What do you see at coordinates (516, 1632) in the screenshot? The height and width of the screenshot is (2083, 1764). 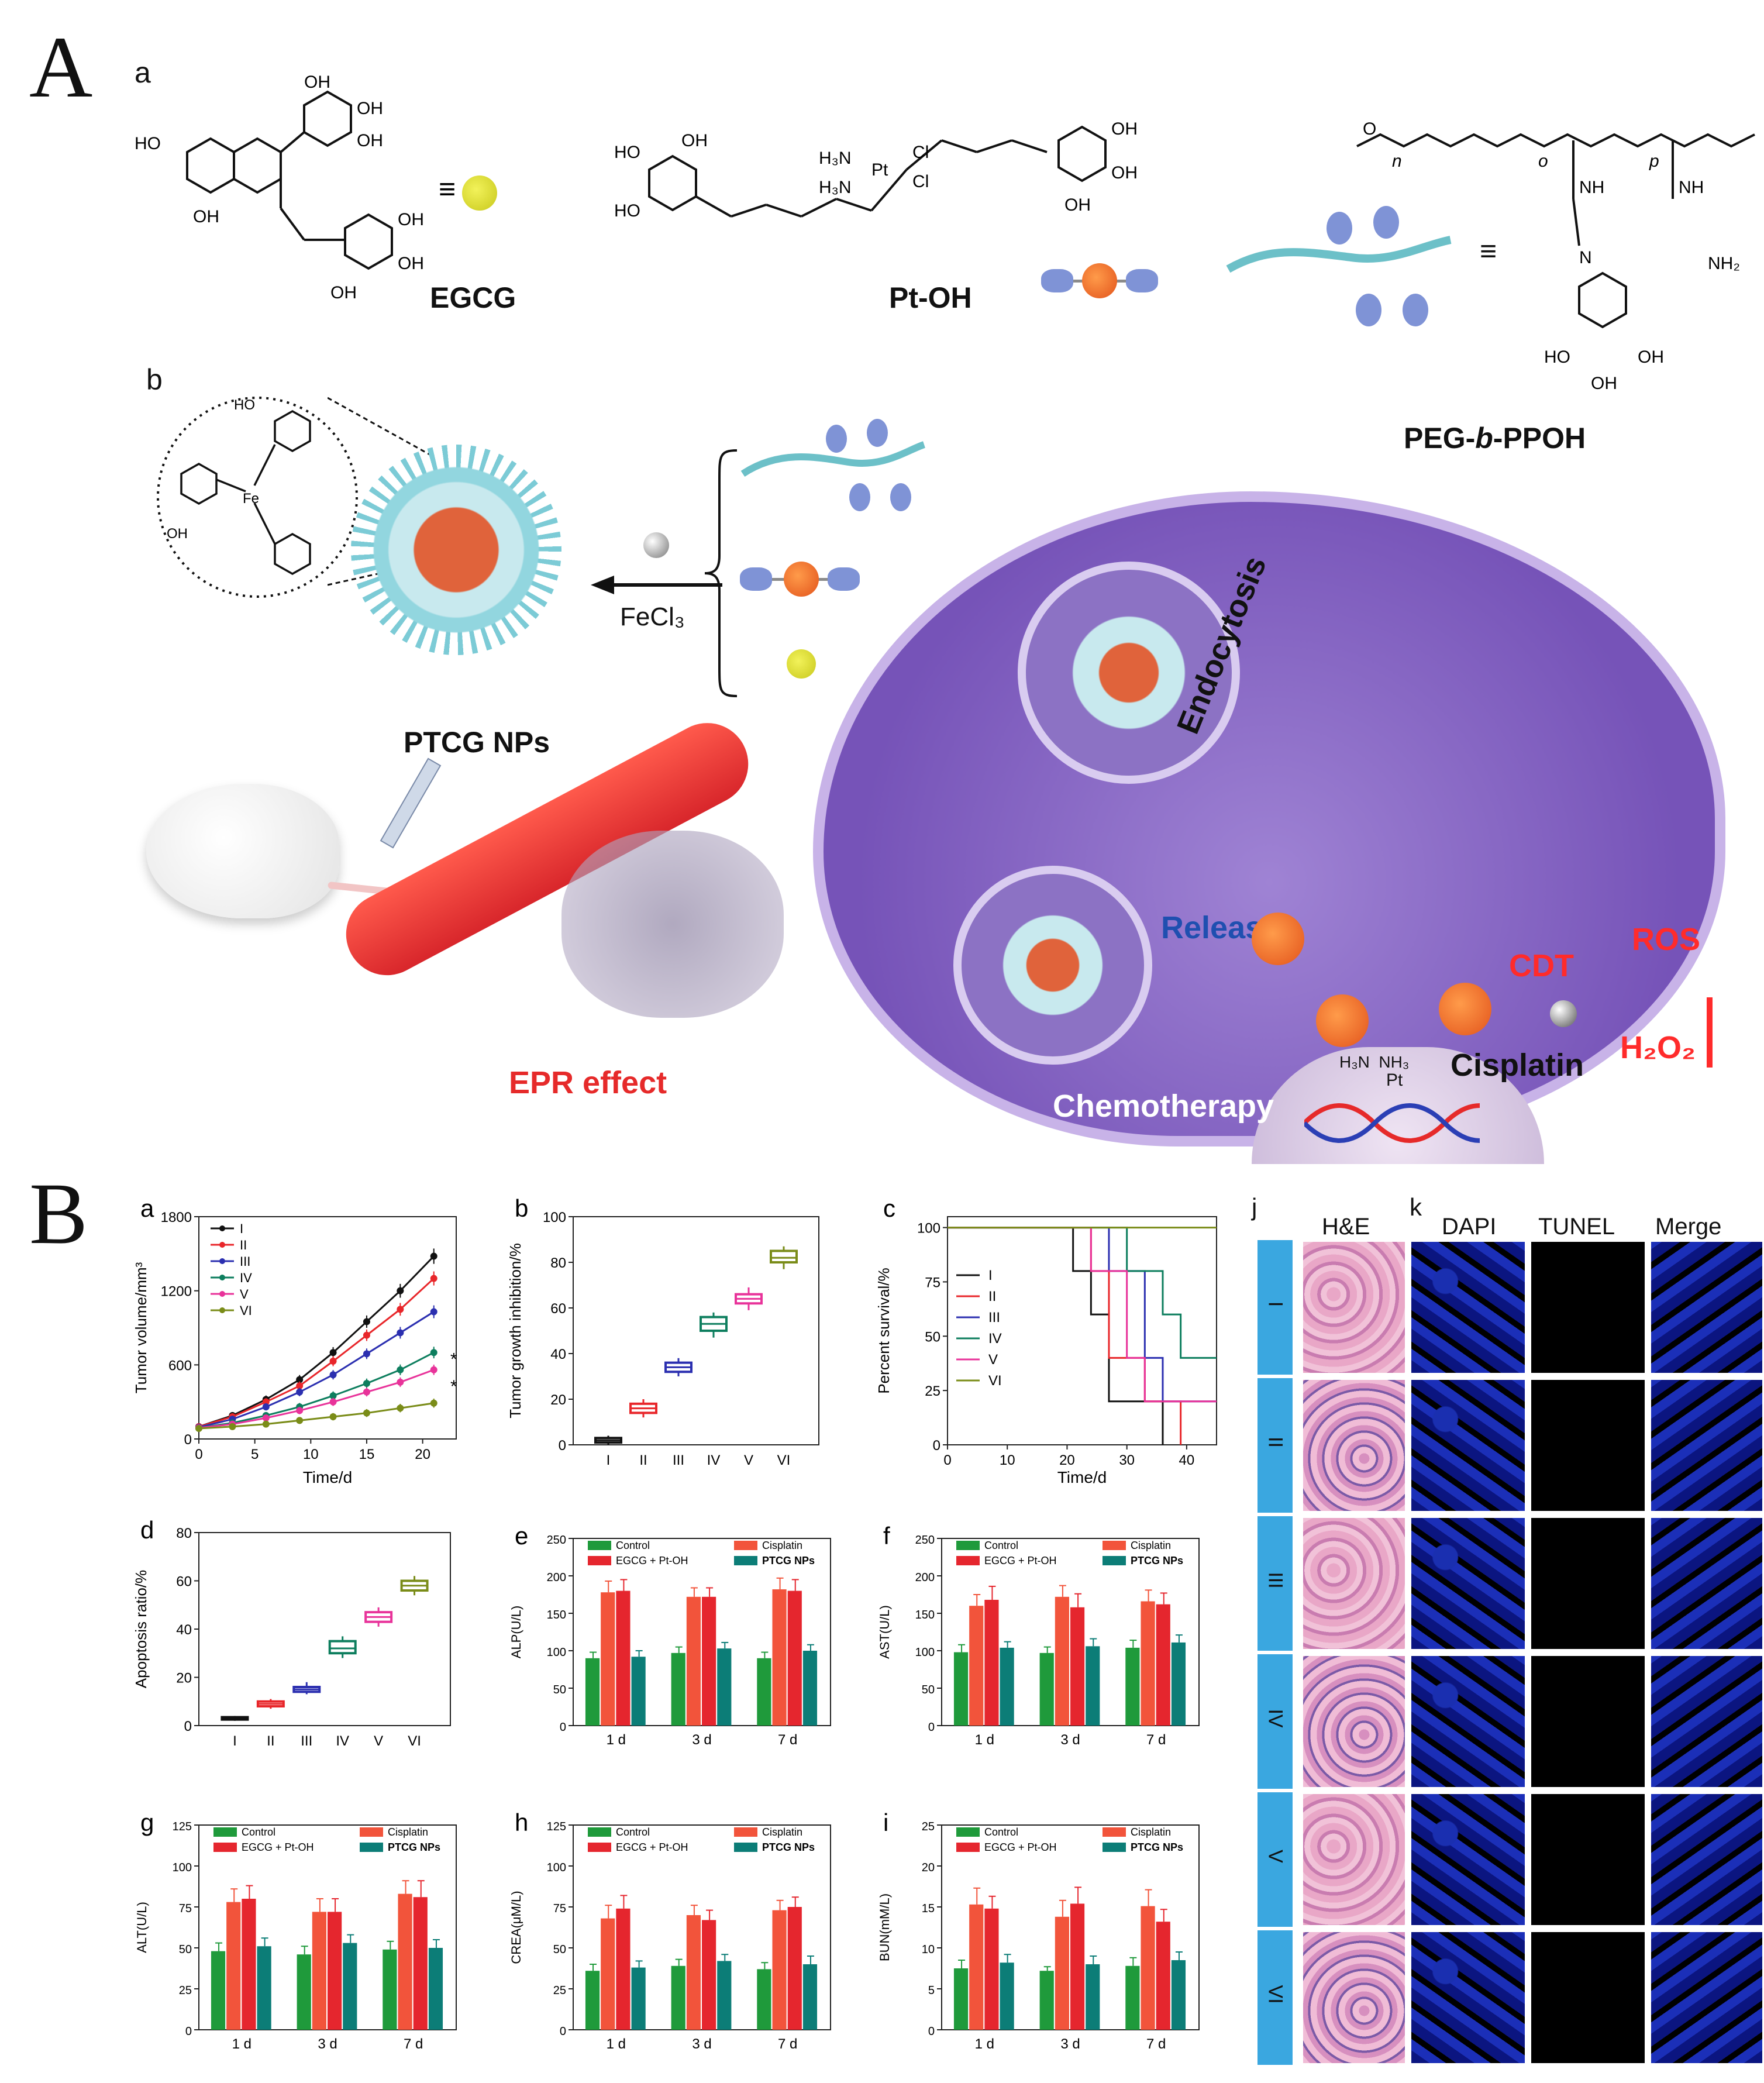 I see `y-axis-label: ALP(U/L)` at bounding box center [516, 1632].